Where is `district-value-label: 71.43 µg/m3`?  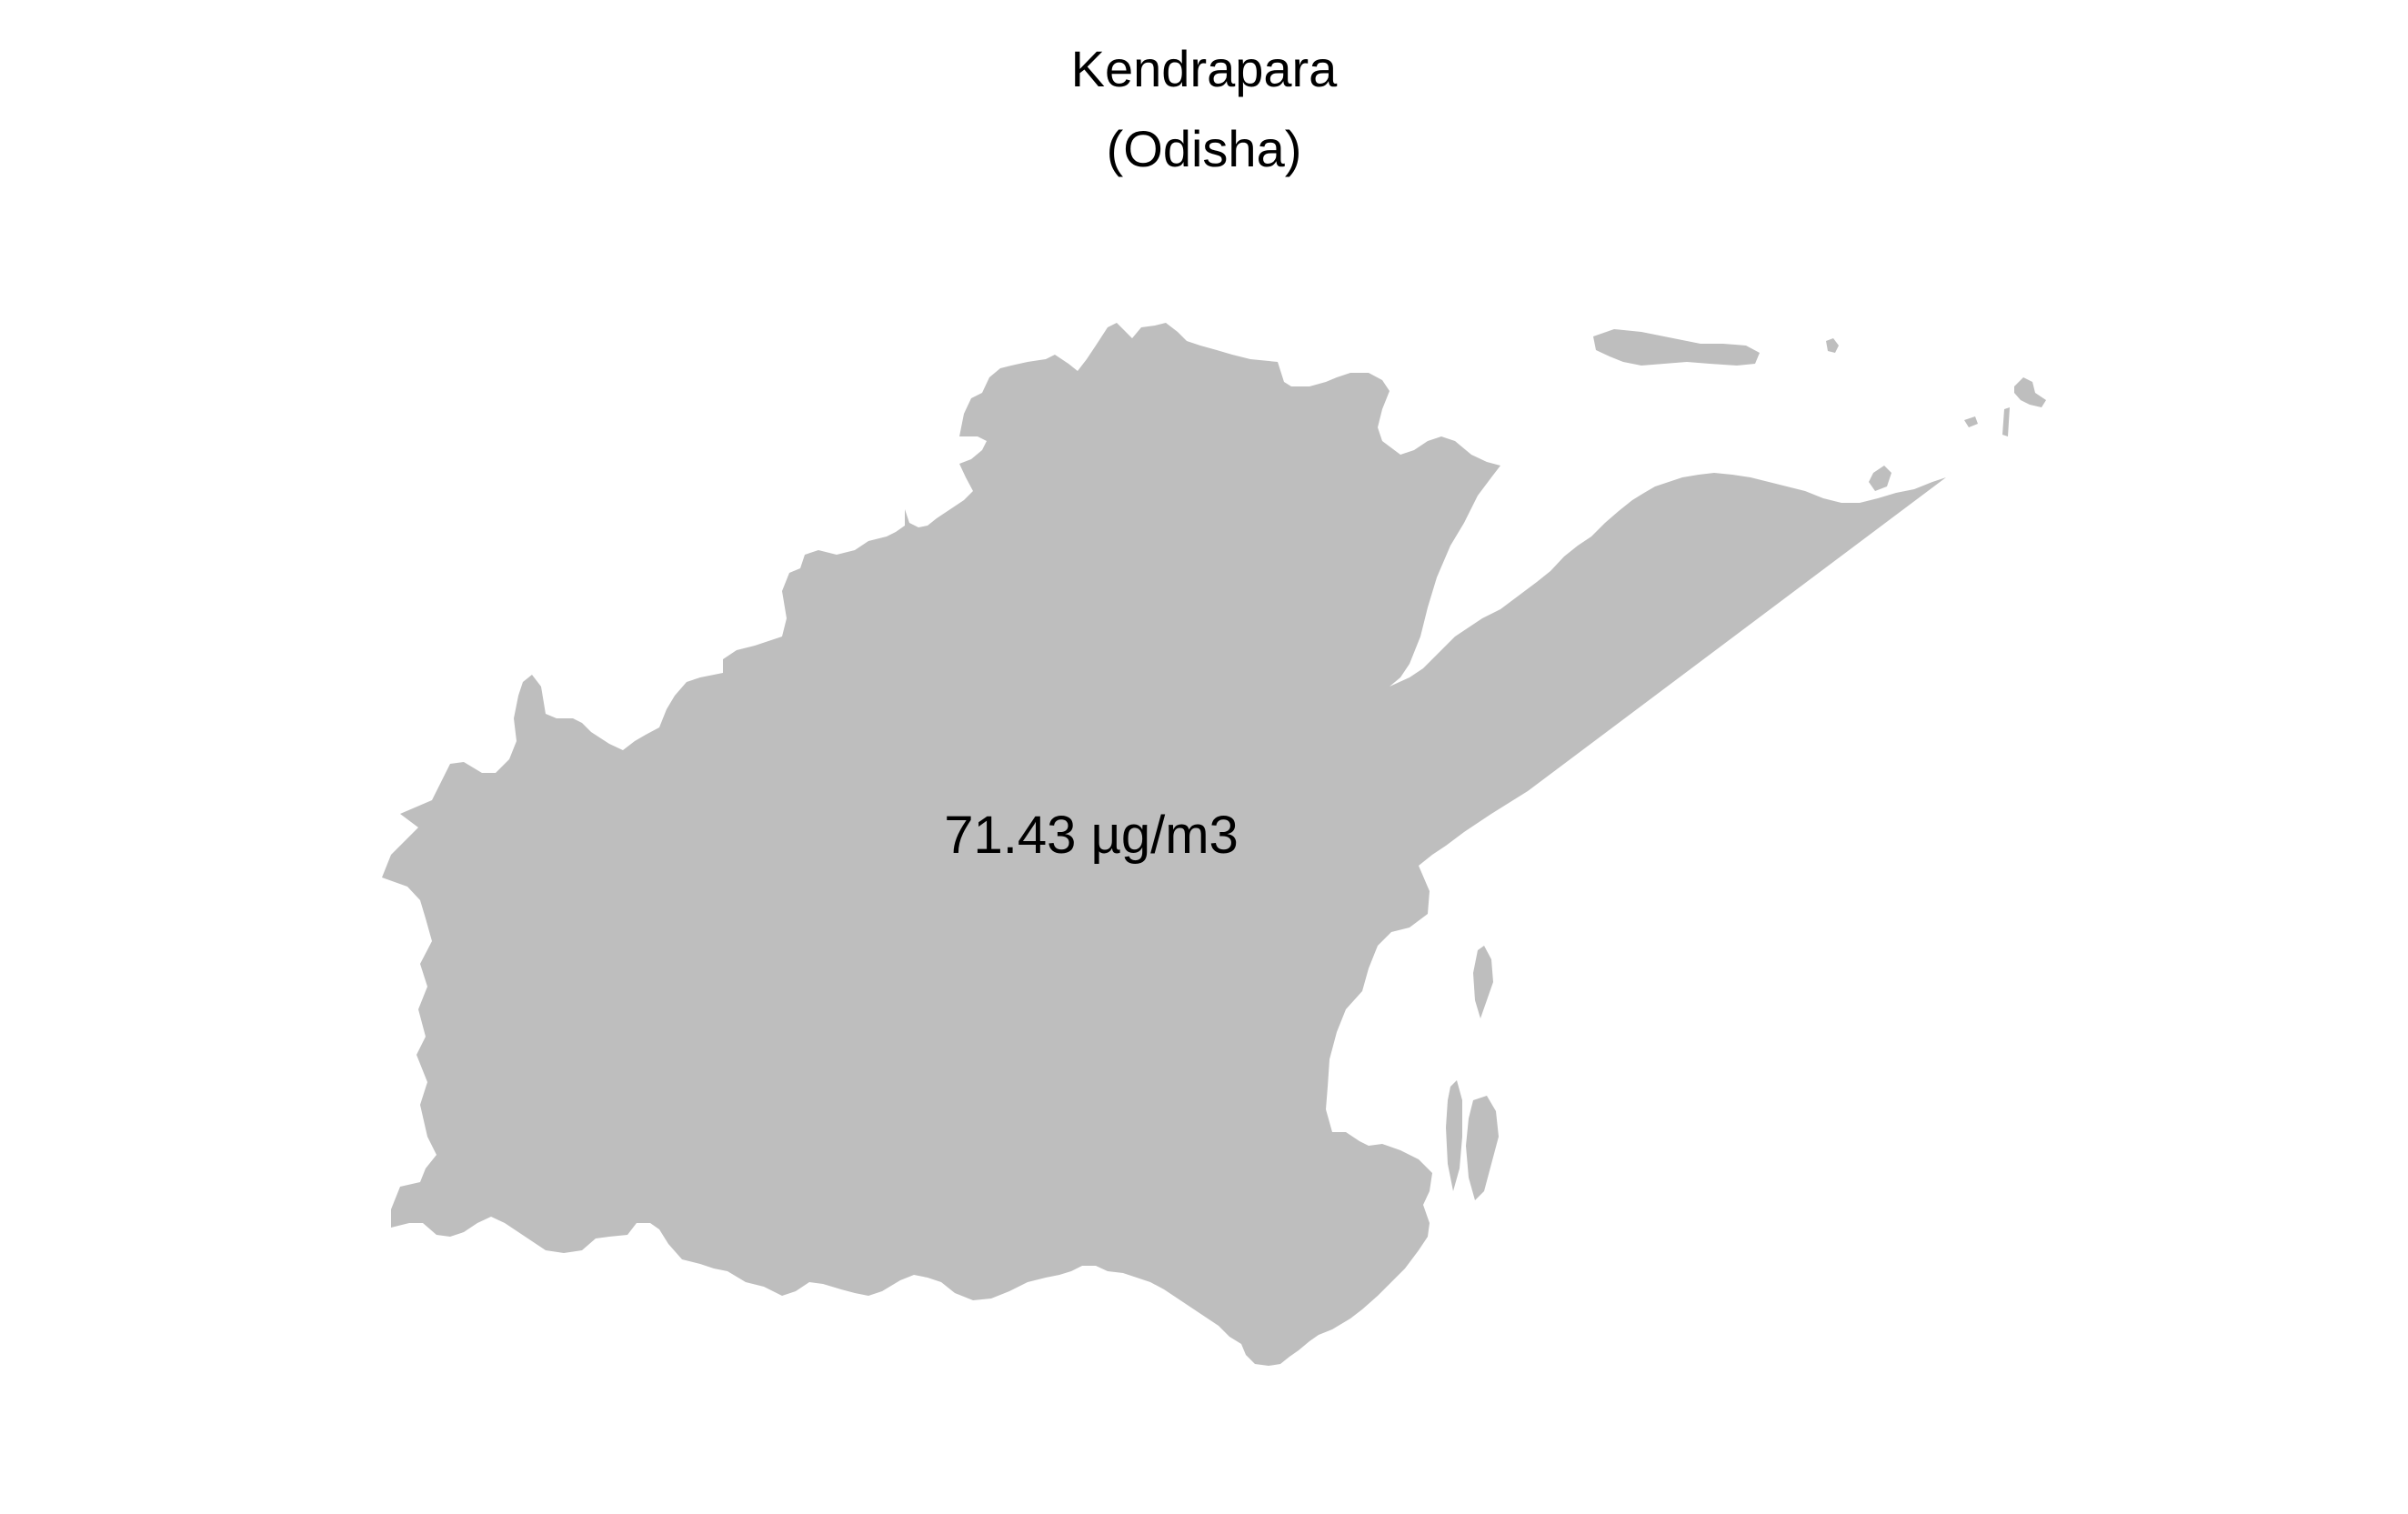
district-value-label: 71.43 µg/m3 is located at coordinates (1091, 835).